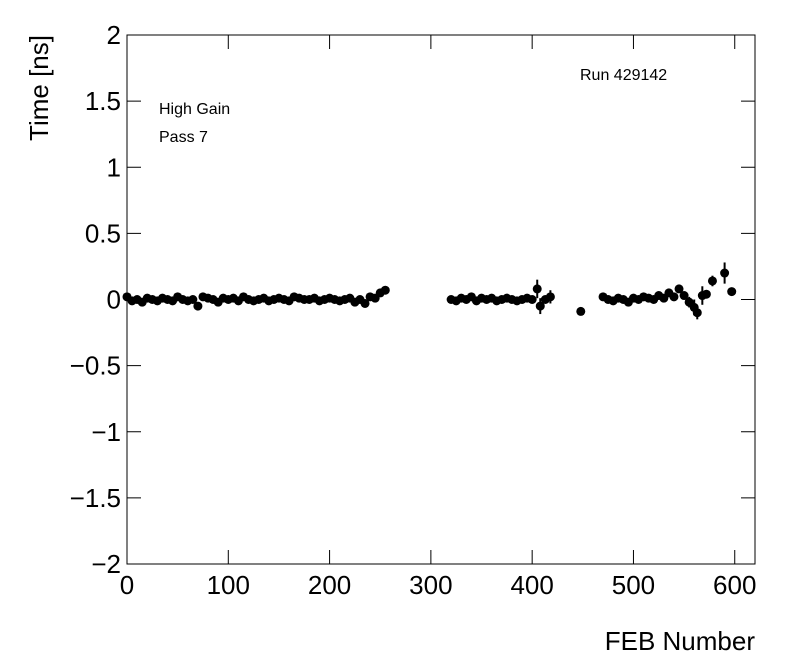 The width and height of the screenshot is (796, 672). Describe the element at coordinates (114, 35) in the screenshot. I see `y-tick-label: 2` at that location.